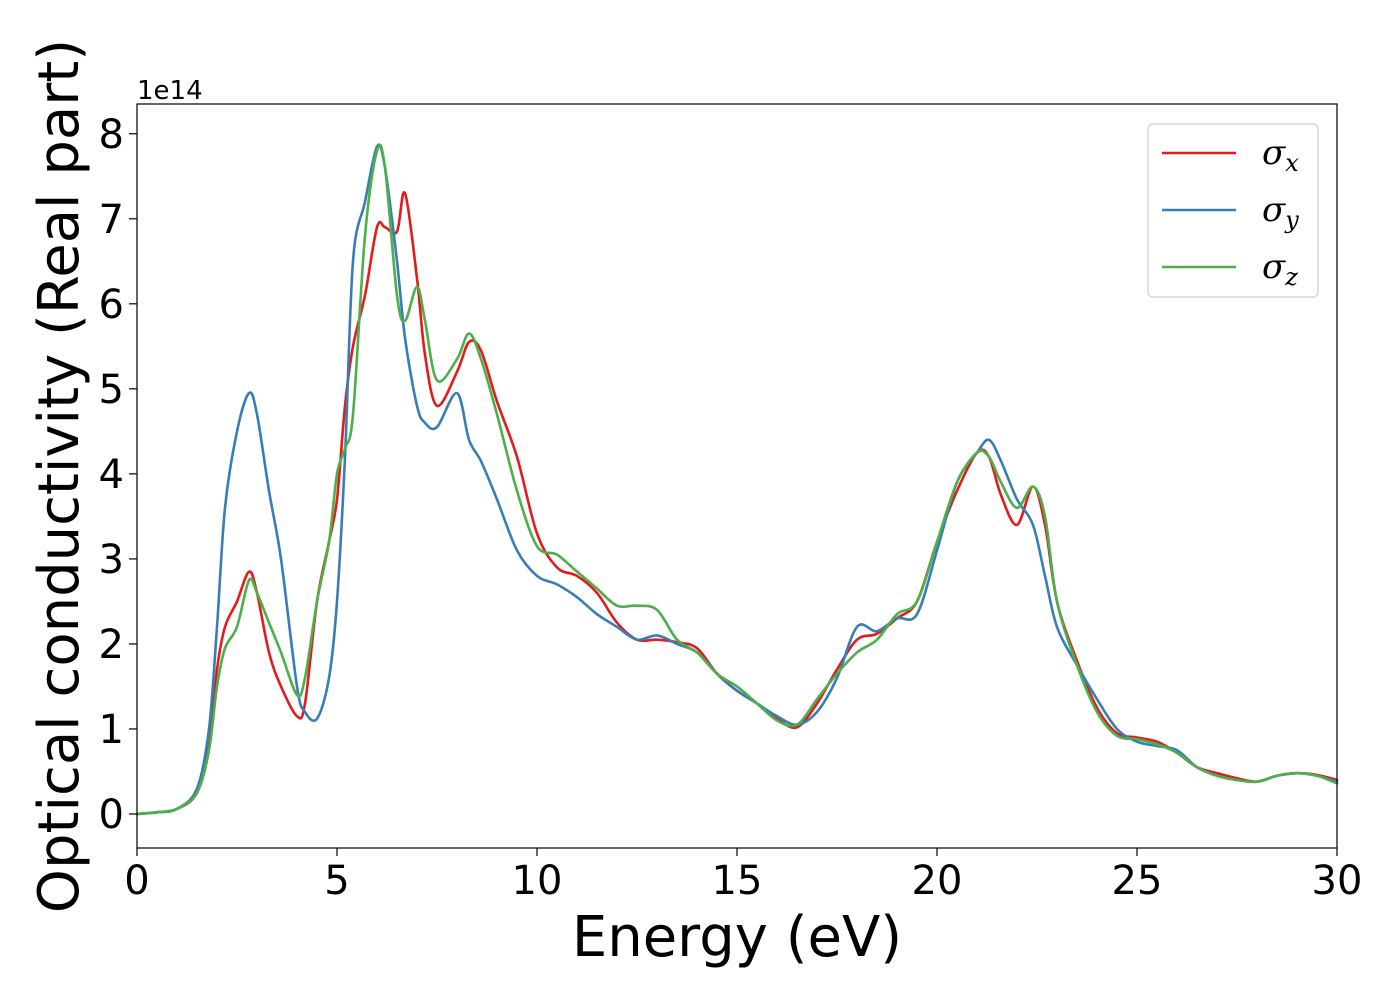 This screenshot has width=1400, height=1000. Describe the element at coordinates (111, 305) in the screenshot. I see `y-tick-label: 6` at that location.